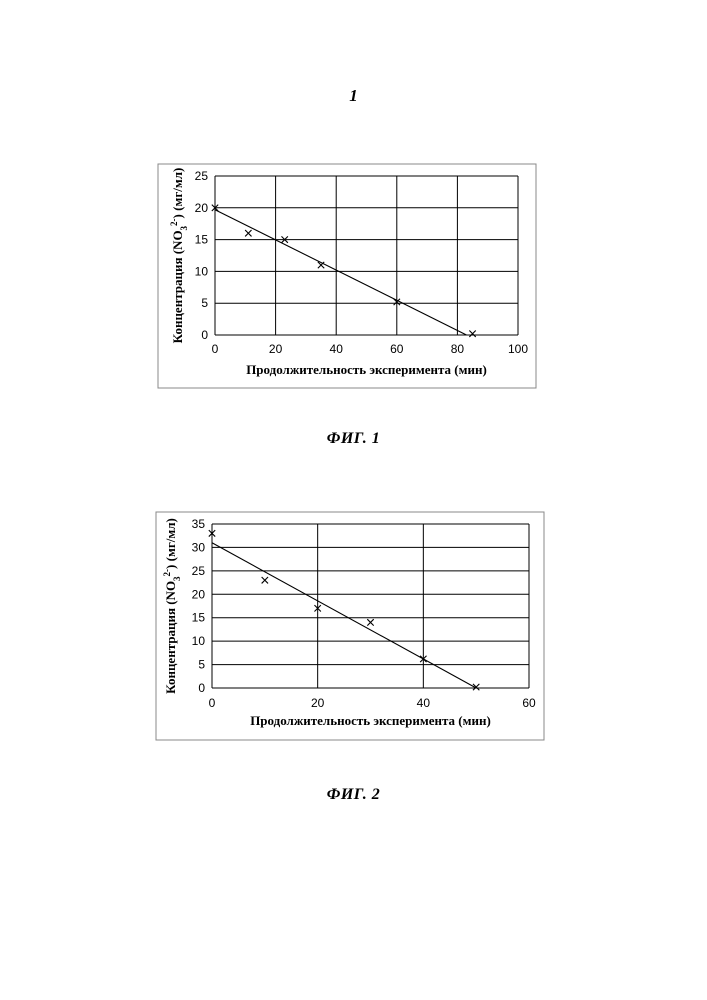  Describe the element at coordinates (353, 439) in the screenshot. I see `figure-1-caption: ФИГ. 1` at that location.